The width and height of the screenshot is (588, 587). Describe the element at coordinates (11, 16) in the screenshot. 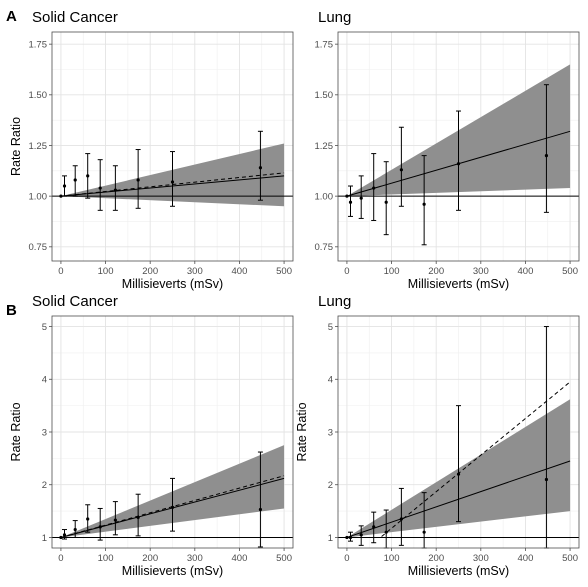

I see `row-label-a: A` at that location.